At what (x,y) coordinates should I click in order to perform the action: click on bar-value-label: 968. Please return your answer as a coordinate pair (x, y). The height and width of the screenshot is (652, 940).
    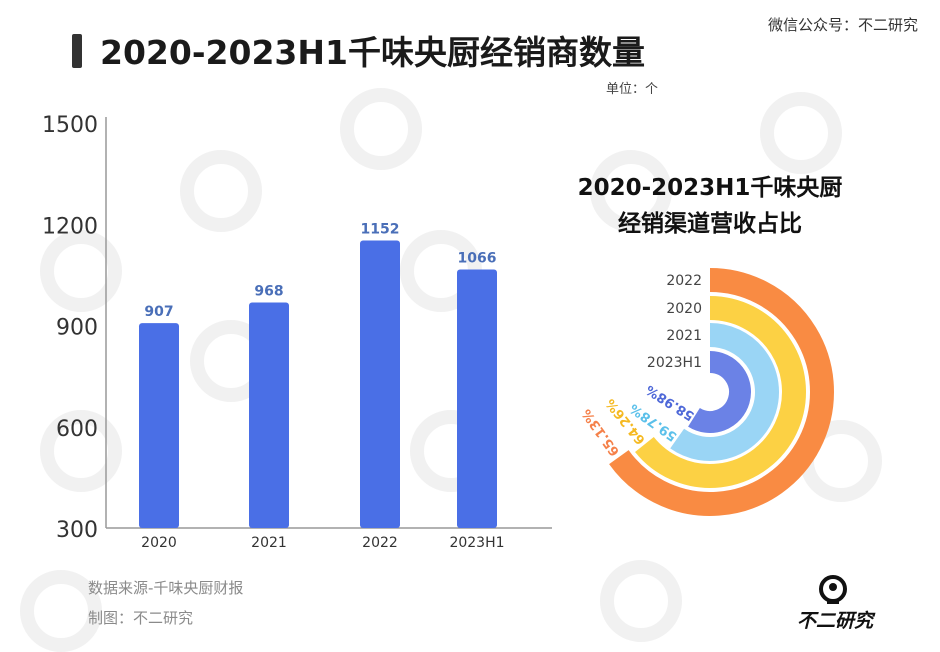
    Looking at the image, I should click on (268, 292).